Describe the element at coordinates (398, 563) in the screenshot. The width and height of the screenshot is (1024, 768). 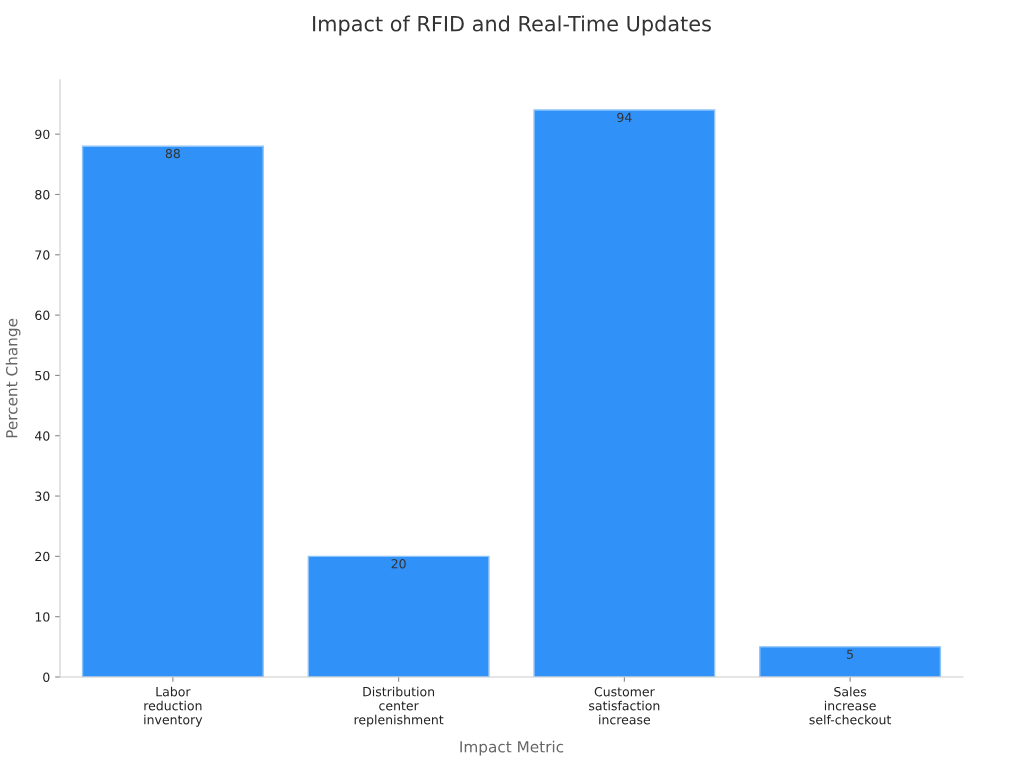
I see `data-label: 20` at that location.